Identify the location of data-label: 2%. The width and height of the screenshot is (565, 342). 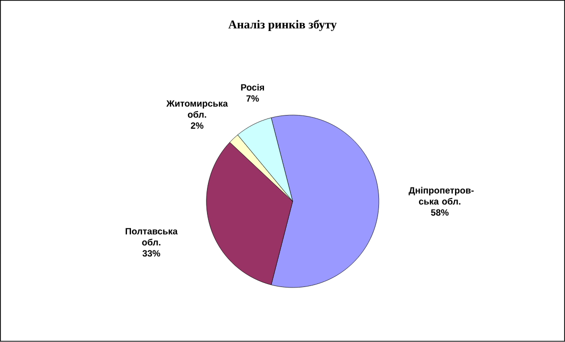
(197, 125).